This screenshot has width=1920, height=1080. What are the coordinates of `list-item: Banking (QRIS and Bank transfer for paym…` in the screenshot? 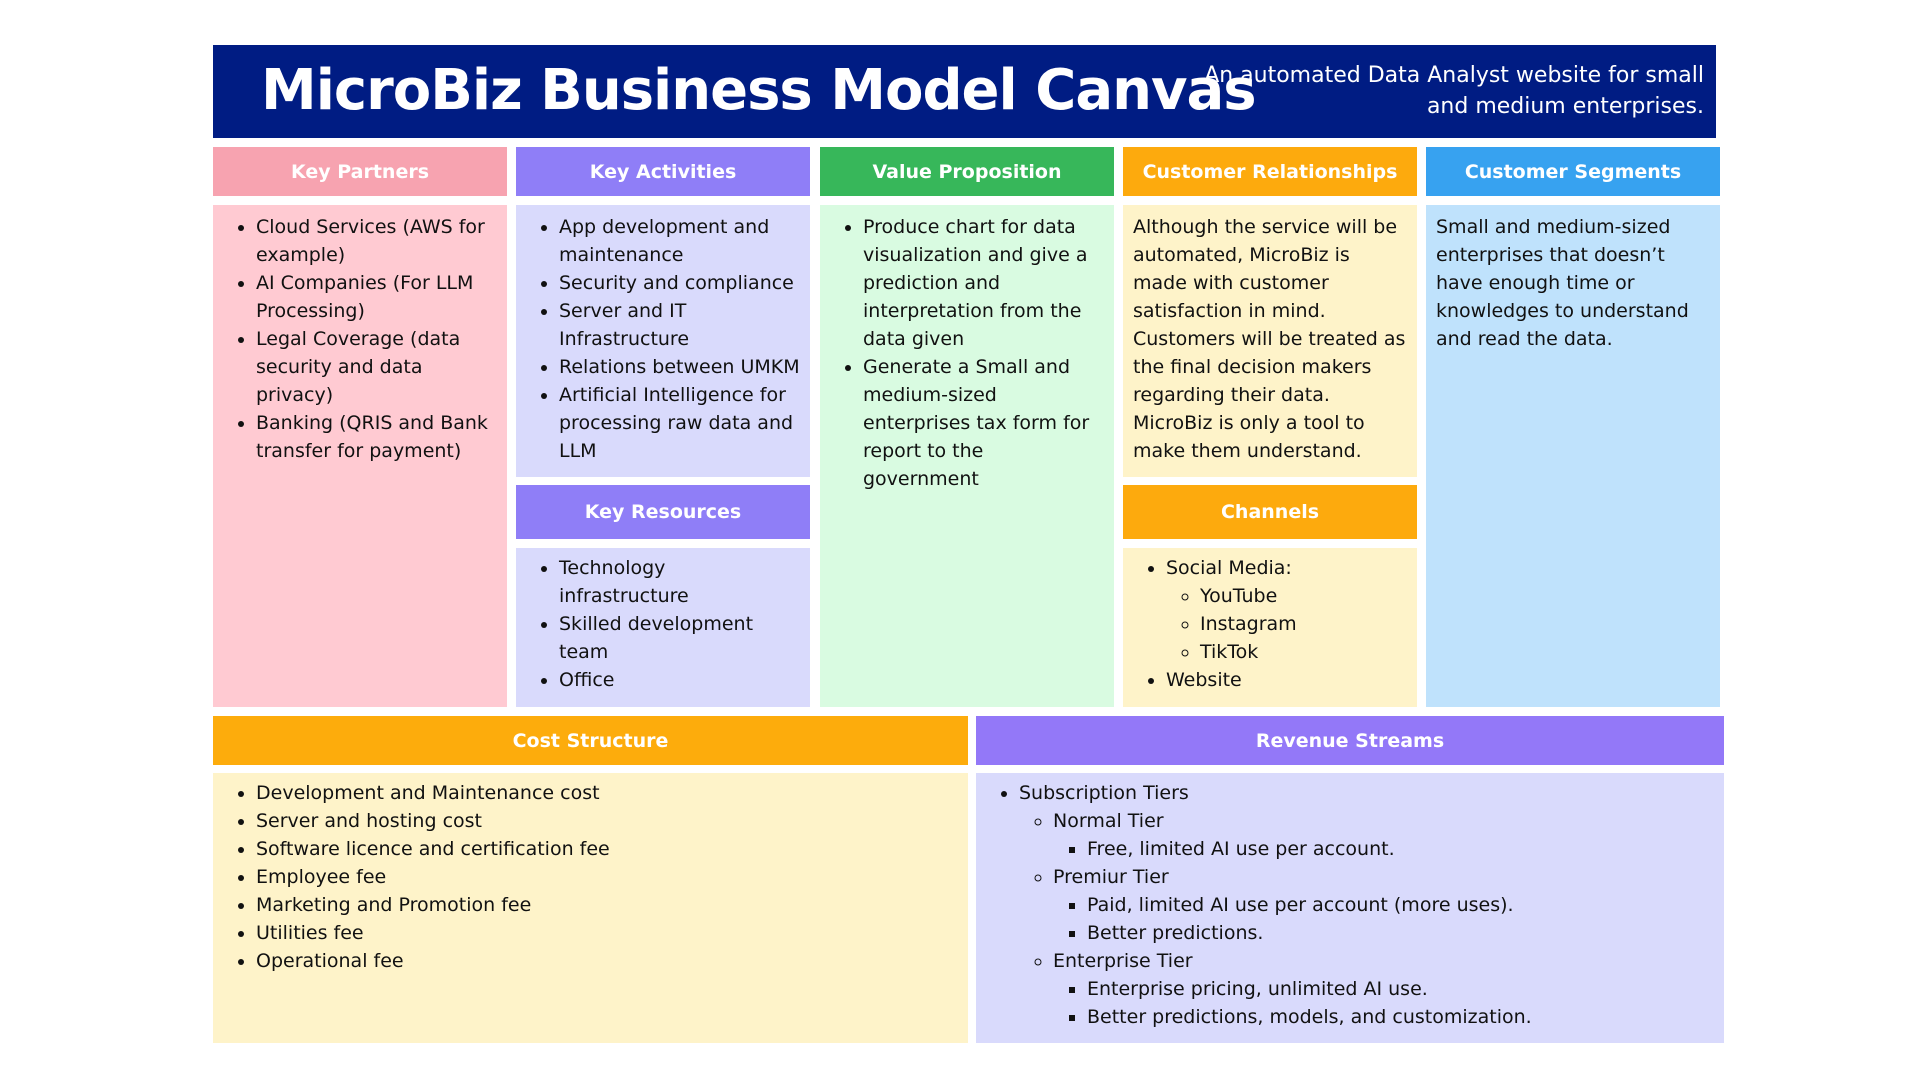 It's located at (376, 437).